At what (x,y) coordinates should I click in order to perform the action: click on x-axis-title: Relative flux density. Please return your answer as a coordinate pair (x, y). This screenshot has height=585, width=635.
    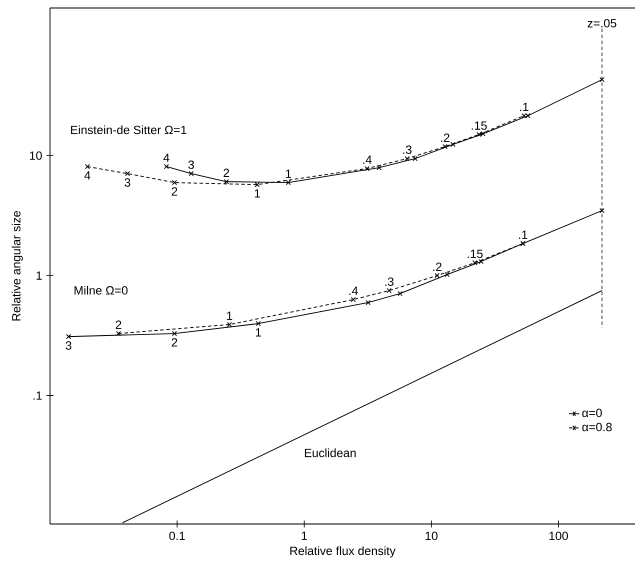
    Looking at the image, I should click on (343, 552).